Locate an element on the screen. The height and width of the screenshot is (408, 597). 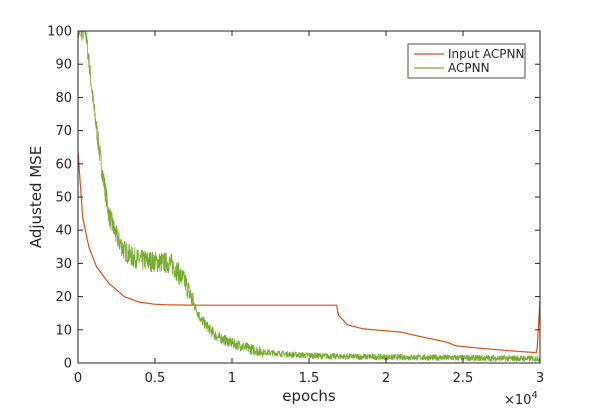
y-tick-label: 40 is located at coordinates (63, 231).